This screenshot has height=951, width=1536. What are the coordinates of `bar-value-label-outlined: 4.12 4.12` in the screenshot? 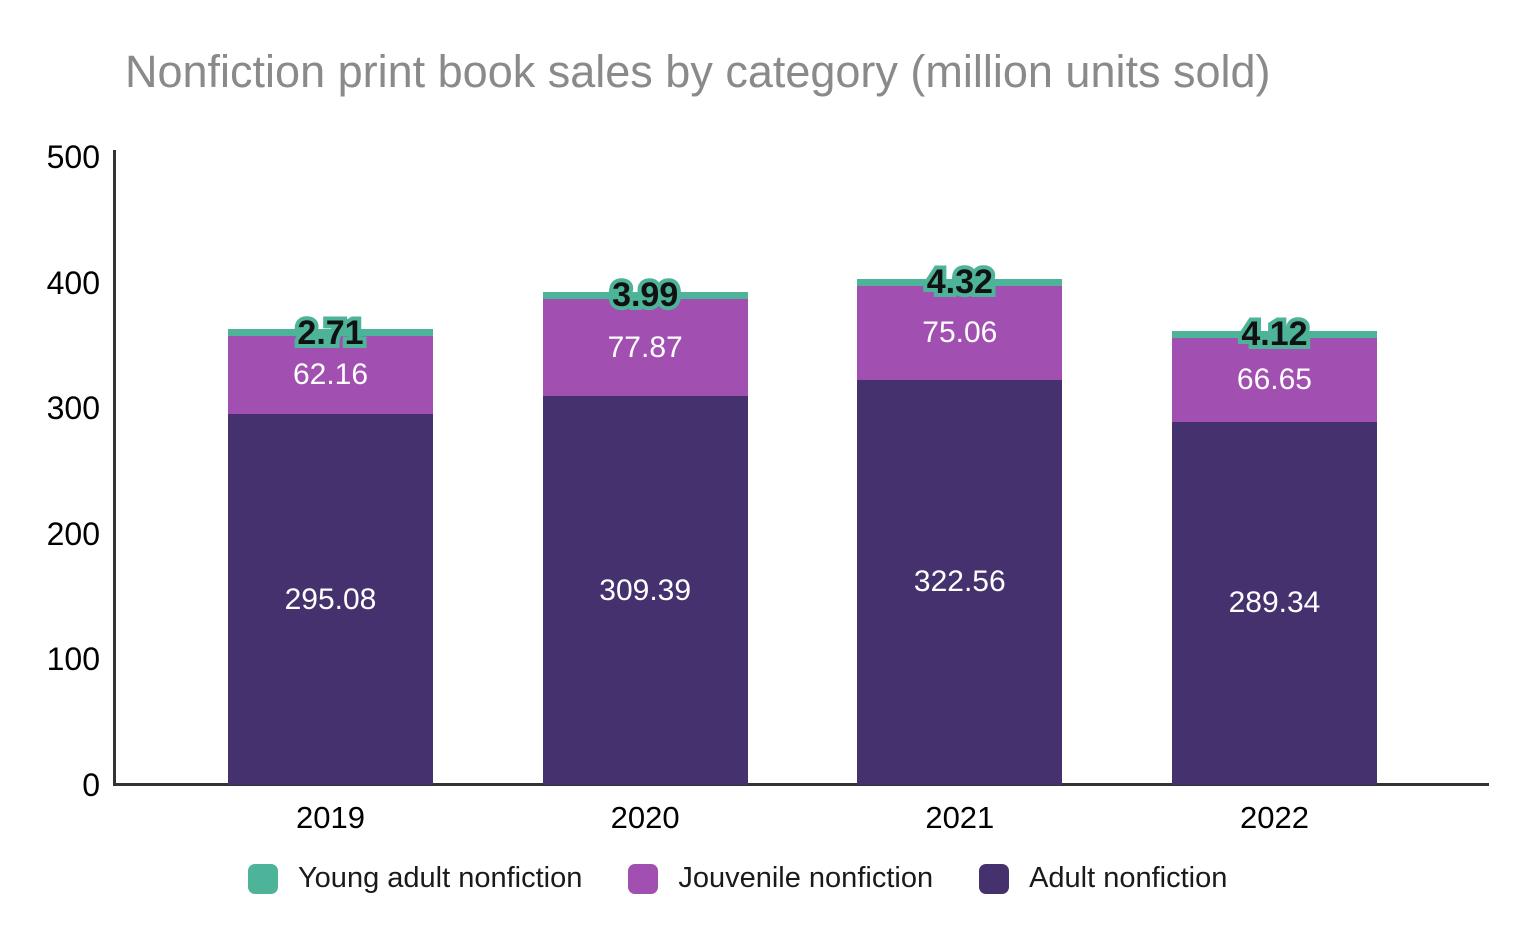 It's located at (1274, 334).